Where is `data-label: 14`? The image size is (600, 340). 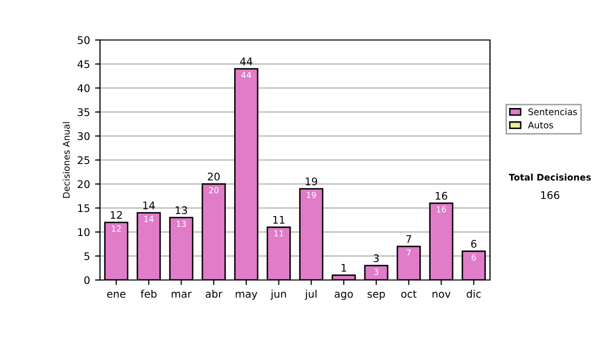
data-label: 14 is located at coordinates (149, 219).